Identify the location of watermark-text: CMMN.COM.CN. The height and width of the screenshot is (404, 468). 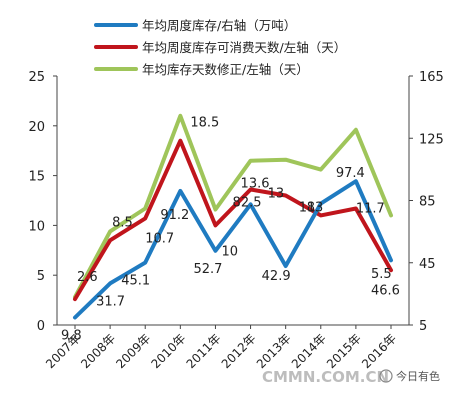
(325, 377).